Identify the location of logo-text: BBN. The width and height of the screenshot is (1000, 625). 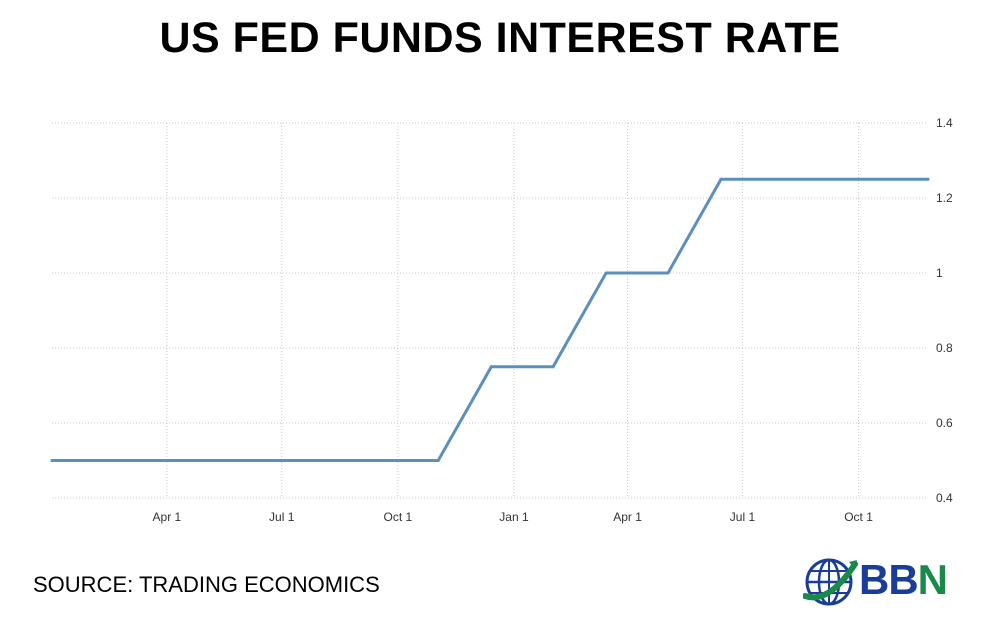
(903, 580).